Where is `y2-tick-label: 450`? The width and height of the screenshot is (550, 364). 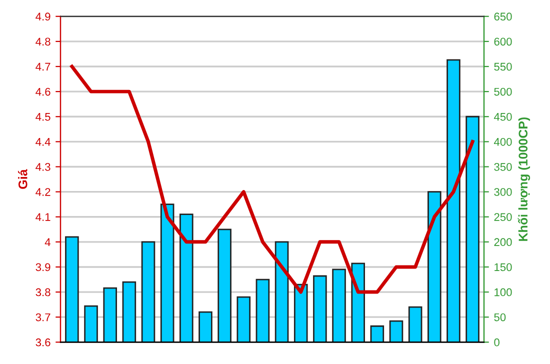
y2-tick-label: 450 is located at coordinates (503, 116).